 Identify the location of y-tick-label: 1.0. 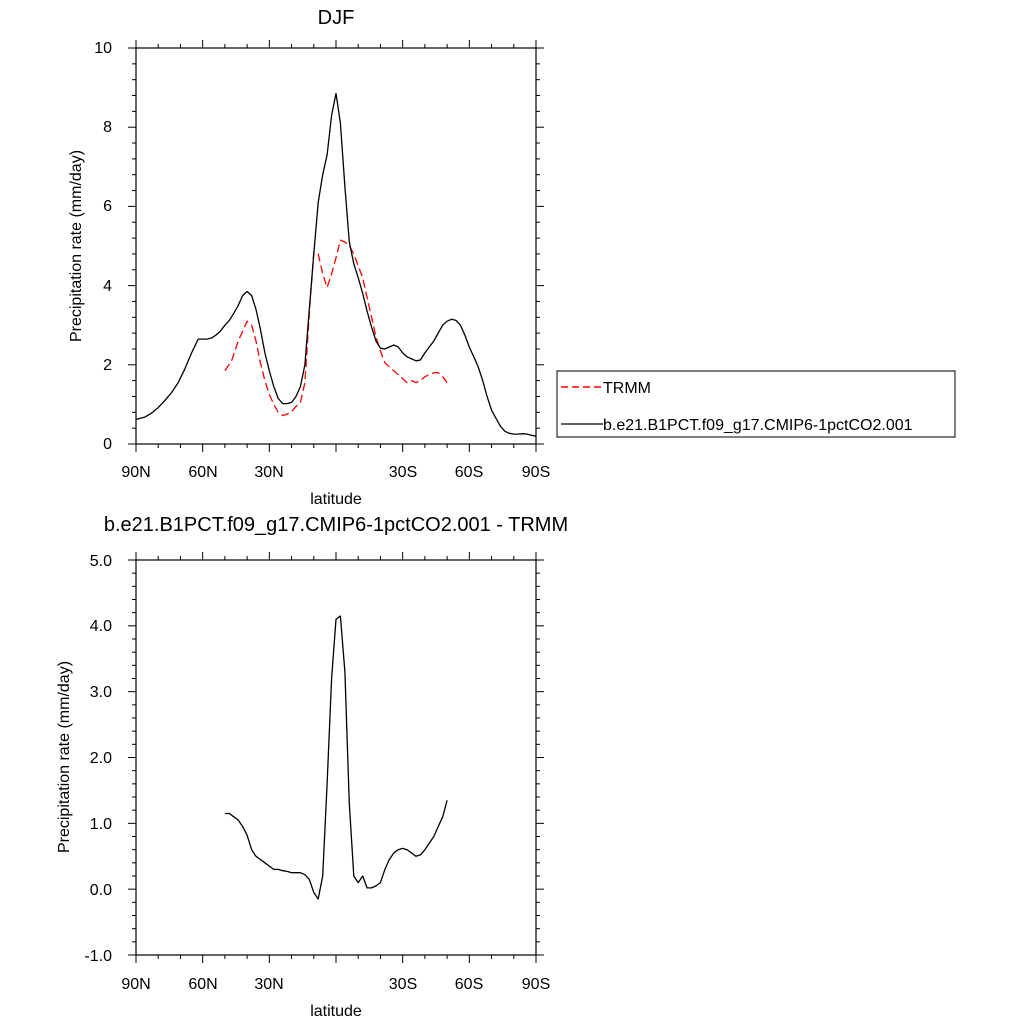
(101, 824).